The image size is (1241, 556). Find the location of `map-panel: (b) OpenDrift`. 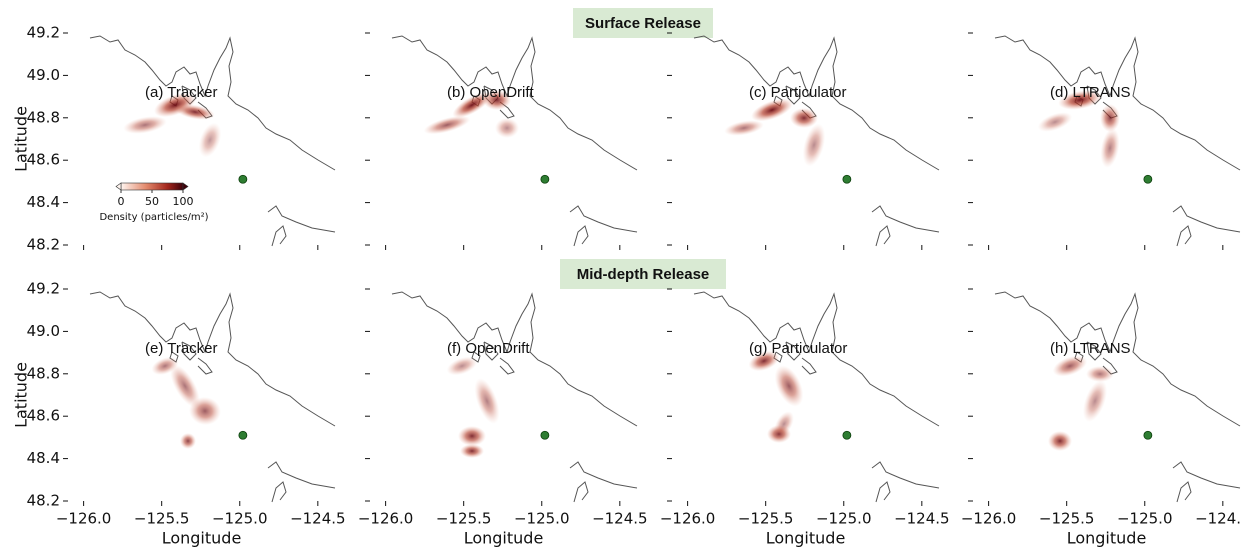

map-panel: (b) OpenDrift is located at coordinates (501, 141).